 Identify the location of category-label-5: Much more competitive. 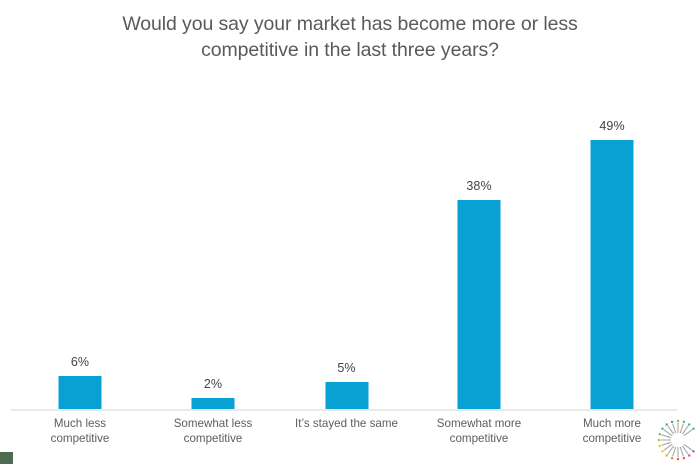
(612, 431).